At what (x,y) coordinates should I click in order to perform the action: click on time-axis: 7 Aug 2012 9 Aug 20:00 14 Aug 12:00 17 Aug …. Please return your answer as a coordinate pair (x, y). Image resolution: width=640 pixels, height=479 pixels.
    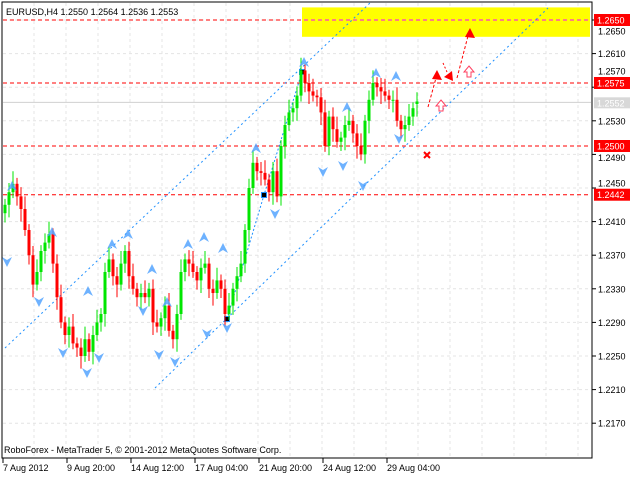
    Looking at the image, I should click on (221, 465).